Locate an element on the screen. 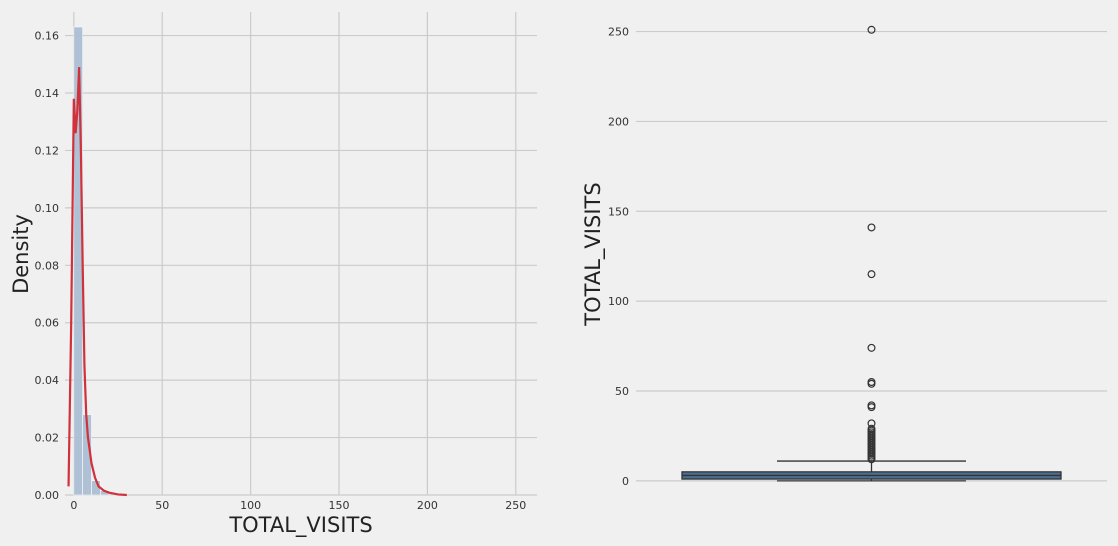 This screenshot has height=546, width=1118. histogram-y-tick-4: 0.08 is located at coordinates (47, 265).